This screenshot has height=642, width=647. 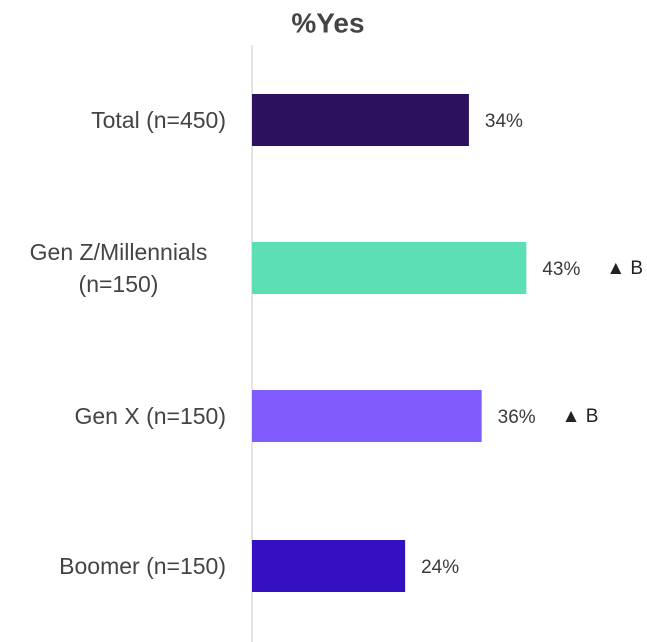 I want to click on category-label-box: Gen X (n=150), so click(x=118, y=416).